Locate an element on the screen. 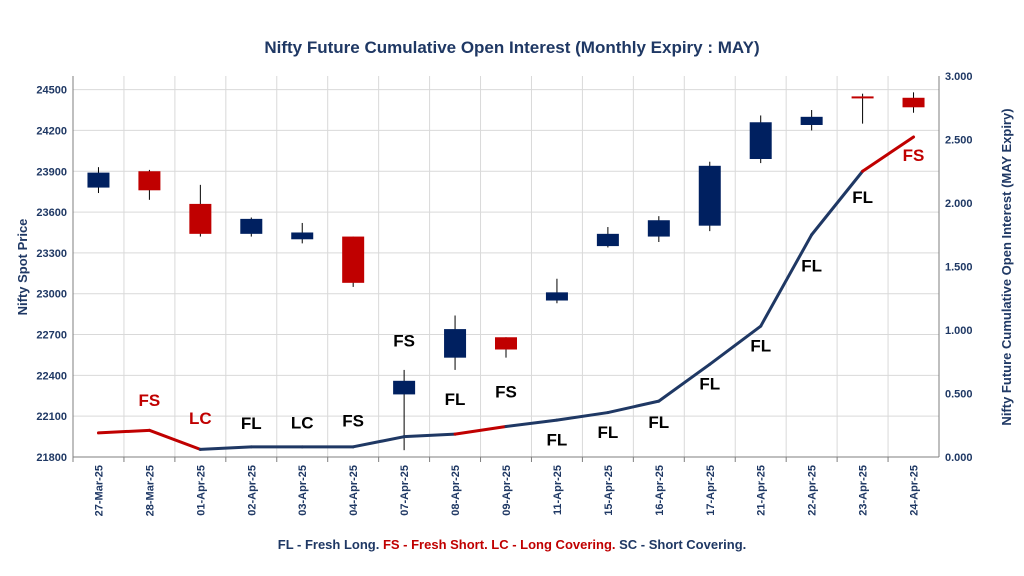  x-tick-label: 24-Apr-25 is located at coordinates (915, 490).